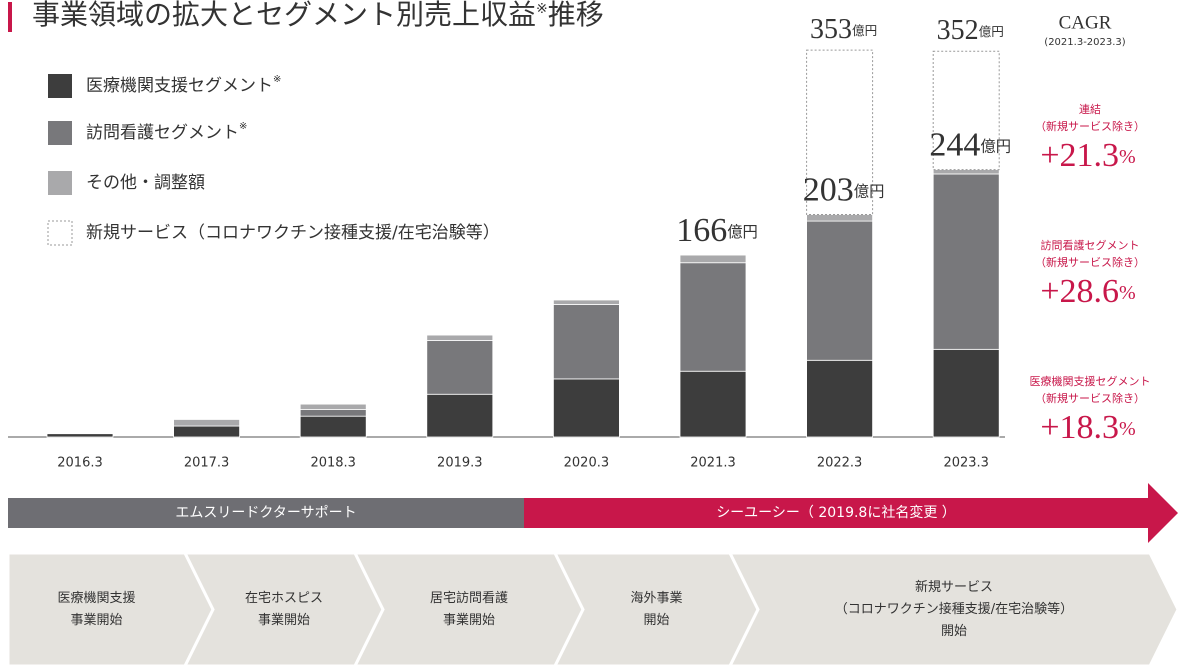 The image size is (1178, 666). What do you see at coordinates (958, 31) in the screenshot?
I see `total-value: 352` at bounding box center [958, 31].